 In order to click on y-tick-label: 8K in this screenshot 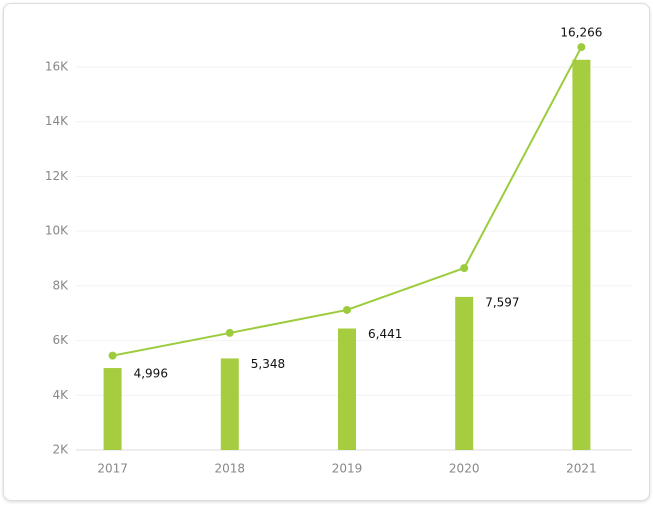, I will do `click(60, 285)`.